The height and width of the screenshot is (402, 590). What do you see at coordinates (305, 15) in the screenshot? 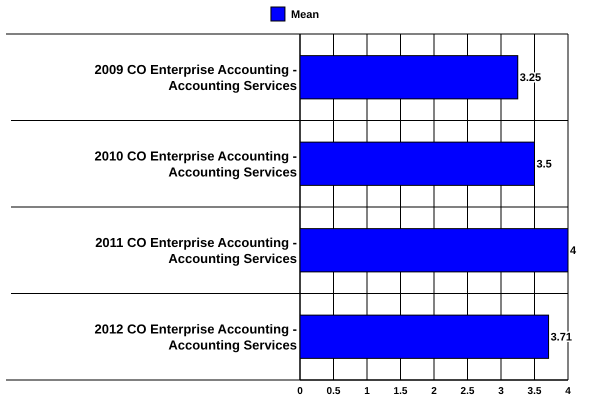
I see `legend-label: Mean` at bounding box center [305, 15].